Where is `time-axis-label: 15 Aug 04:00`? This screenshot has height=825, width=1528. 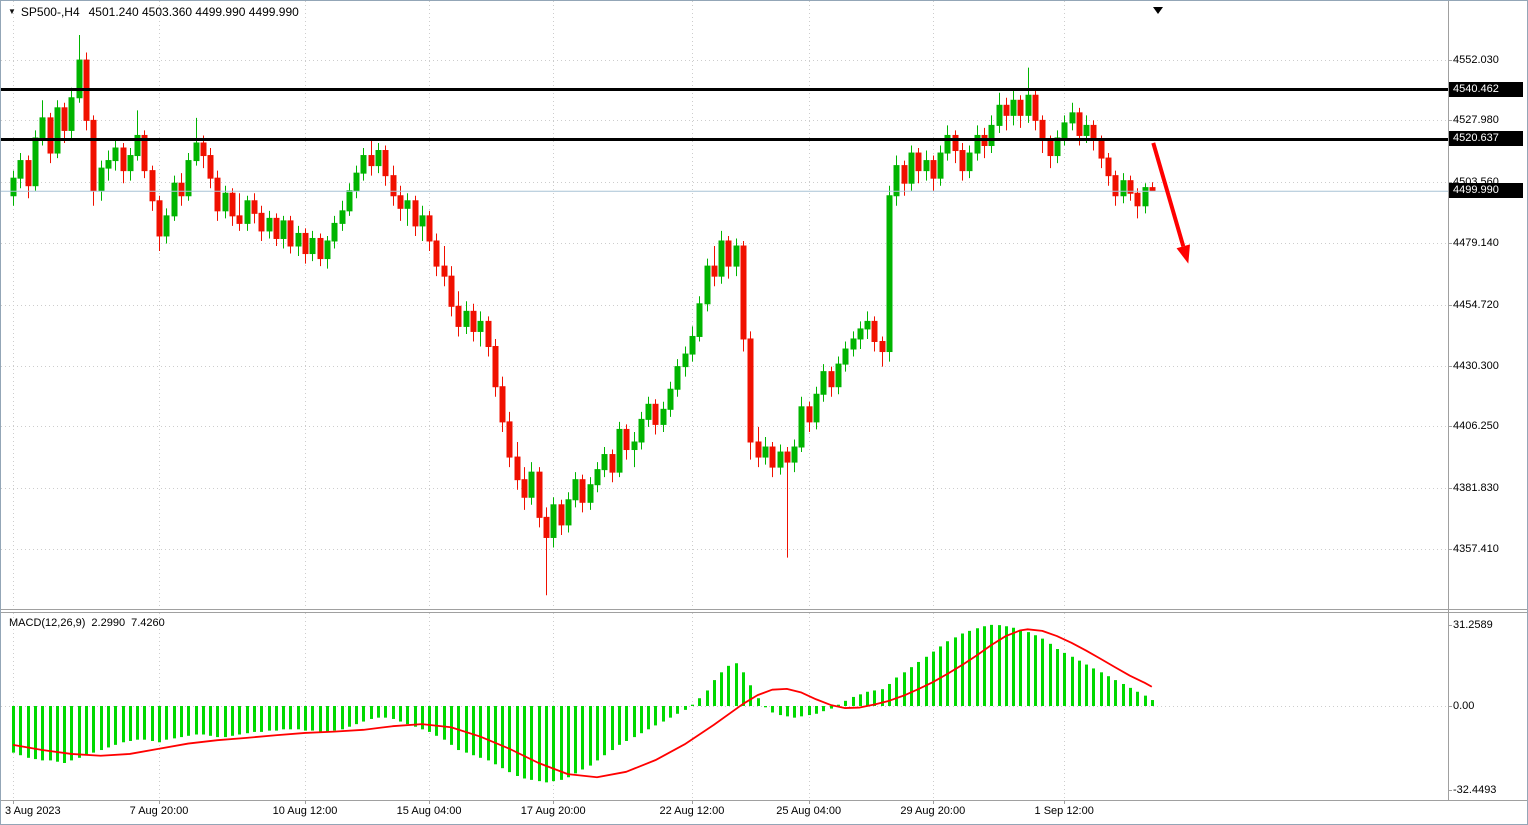
time-axis-label: 15 Aug 04:00 is located at coordinates (429, 811).